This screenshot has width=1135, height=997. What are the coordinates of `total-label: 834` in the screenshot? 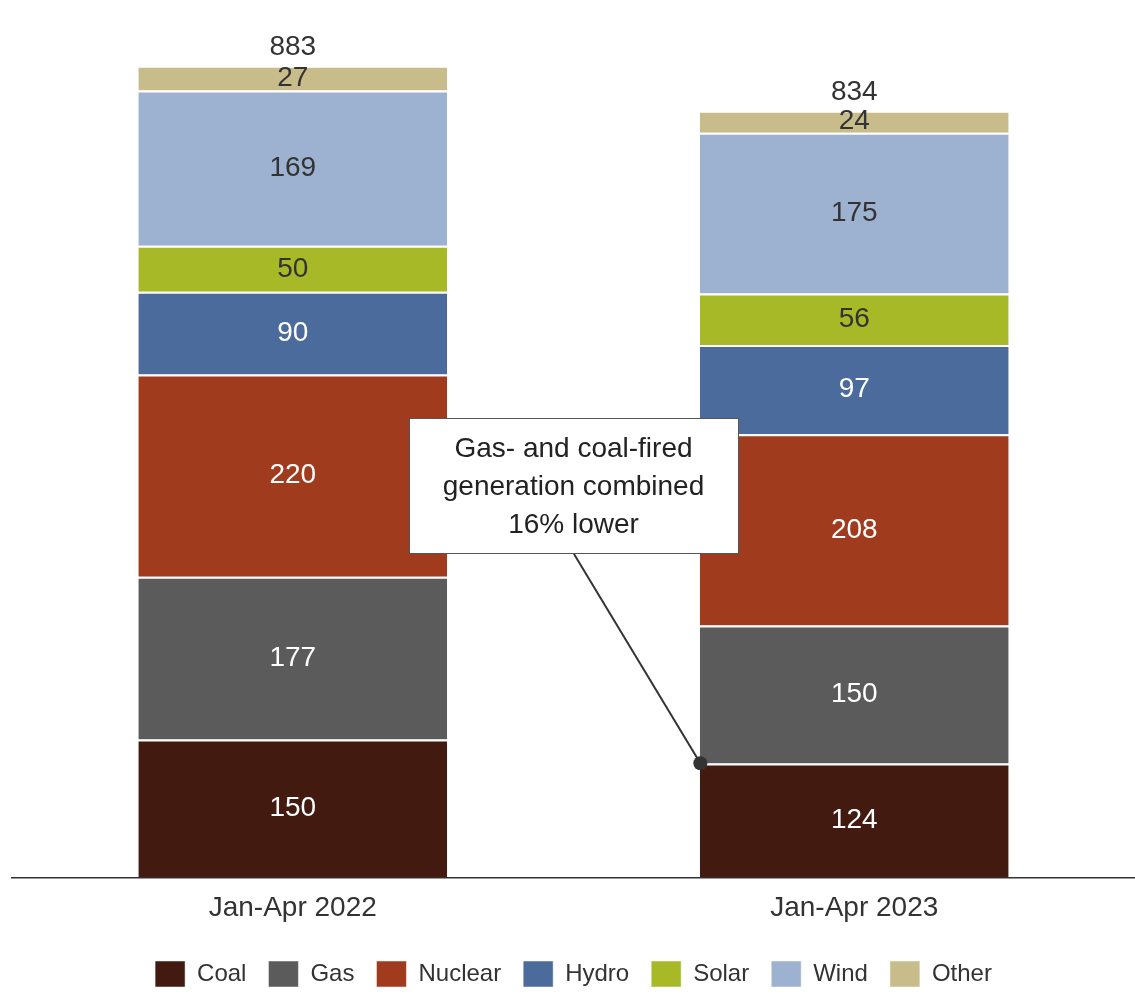 It's located at (854, 91).